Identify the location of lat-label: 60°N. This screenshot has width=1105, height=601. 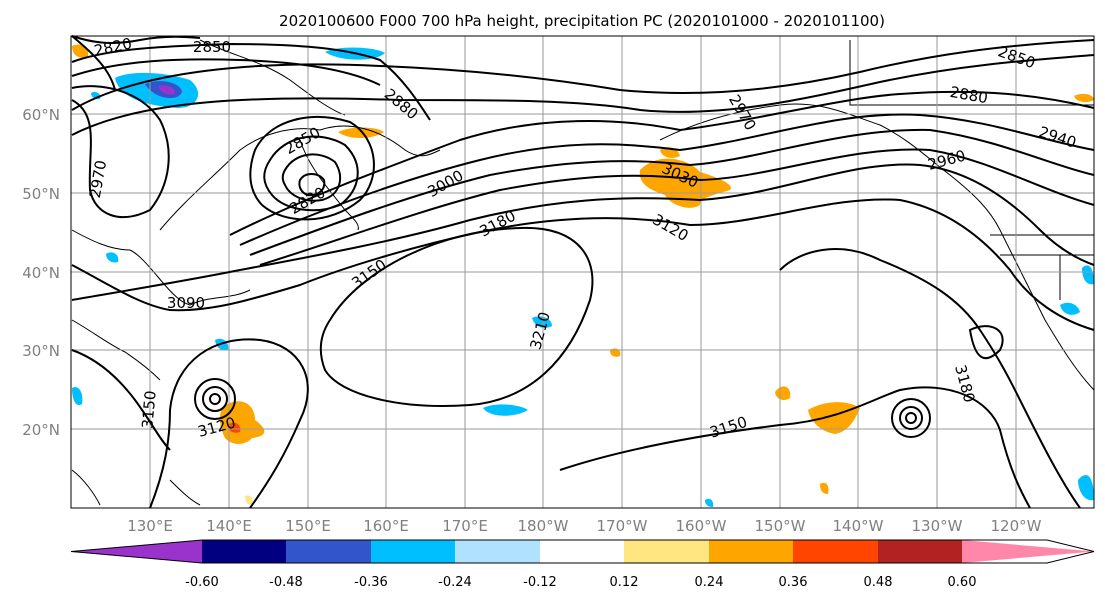
(41, 115).